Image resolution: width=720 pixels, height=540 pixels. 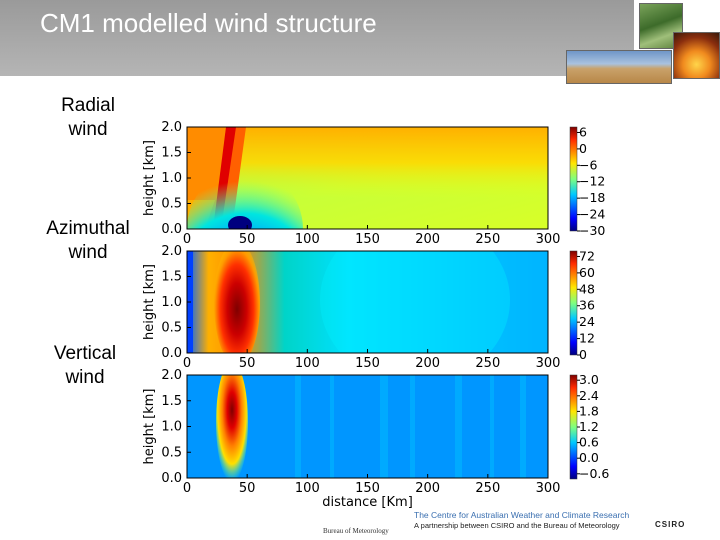 I want to click on colorbar-tick-label: −18, so click(x=592, y=197).